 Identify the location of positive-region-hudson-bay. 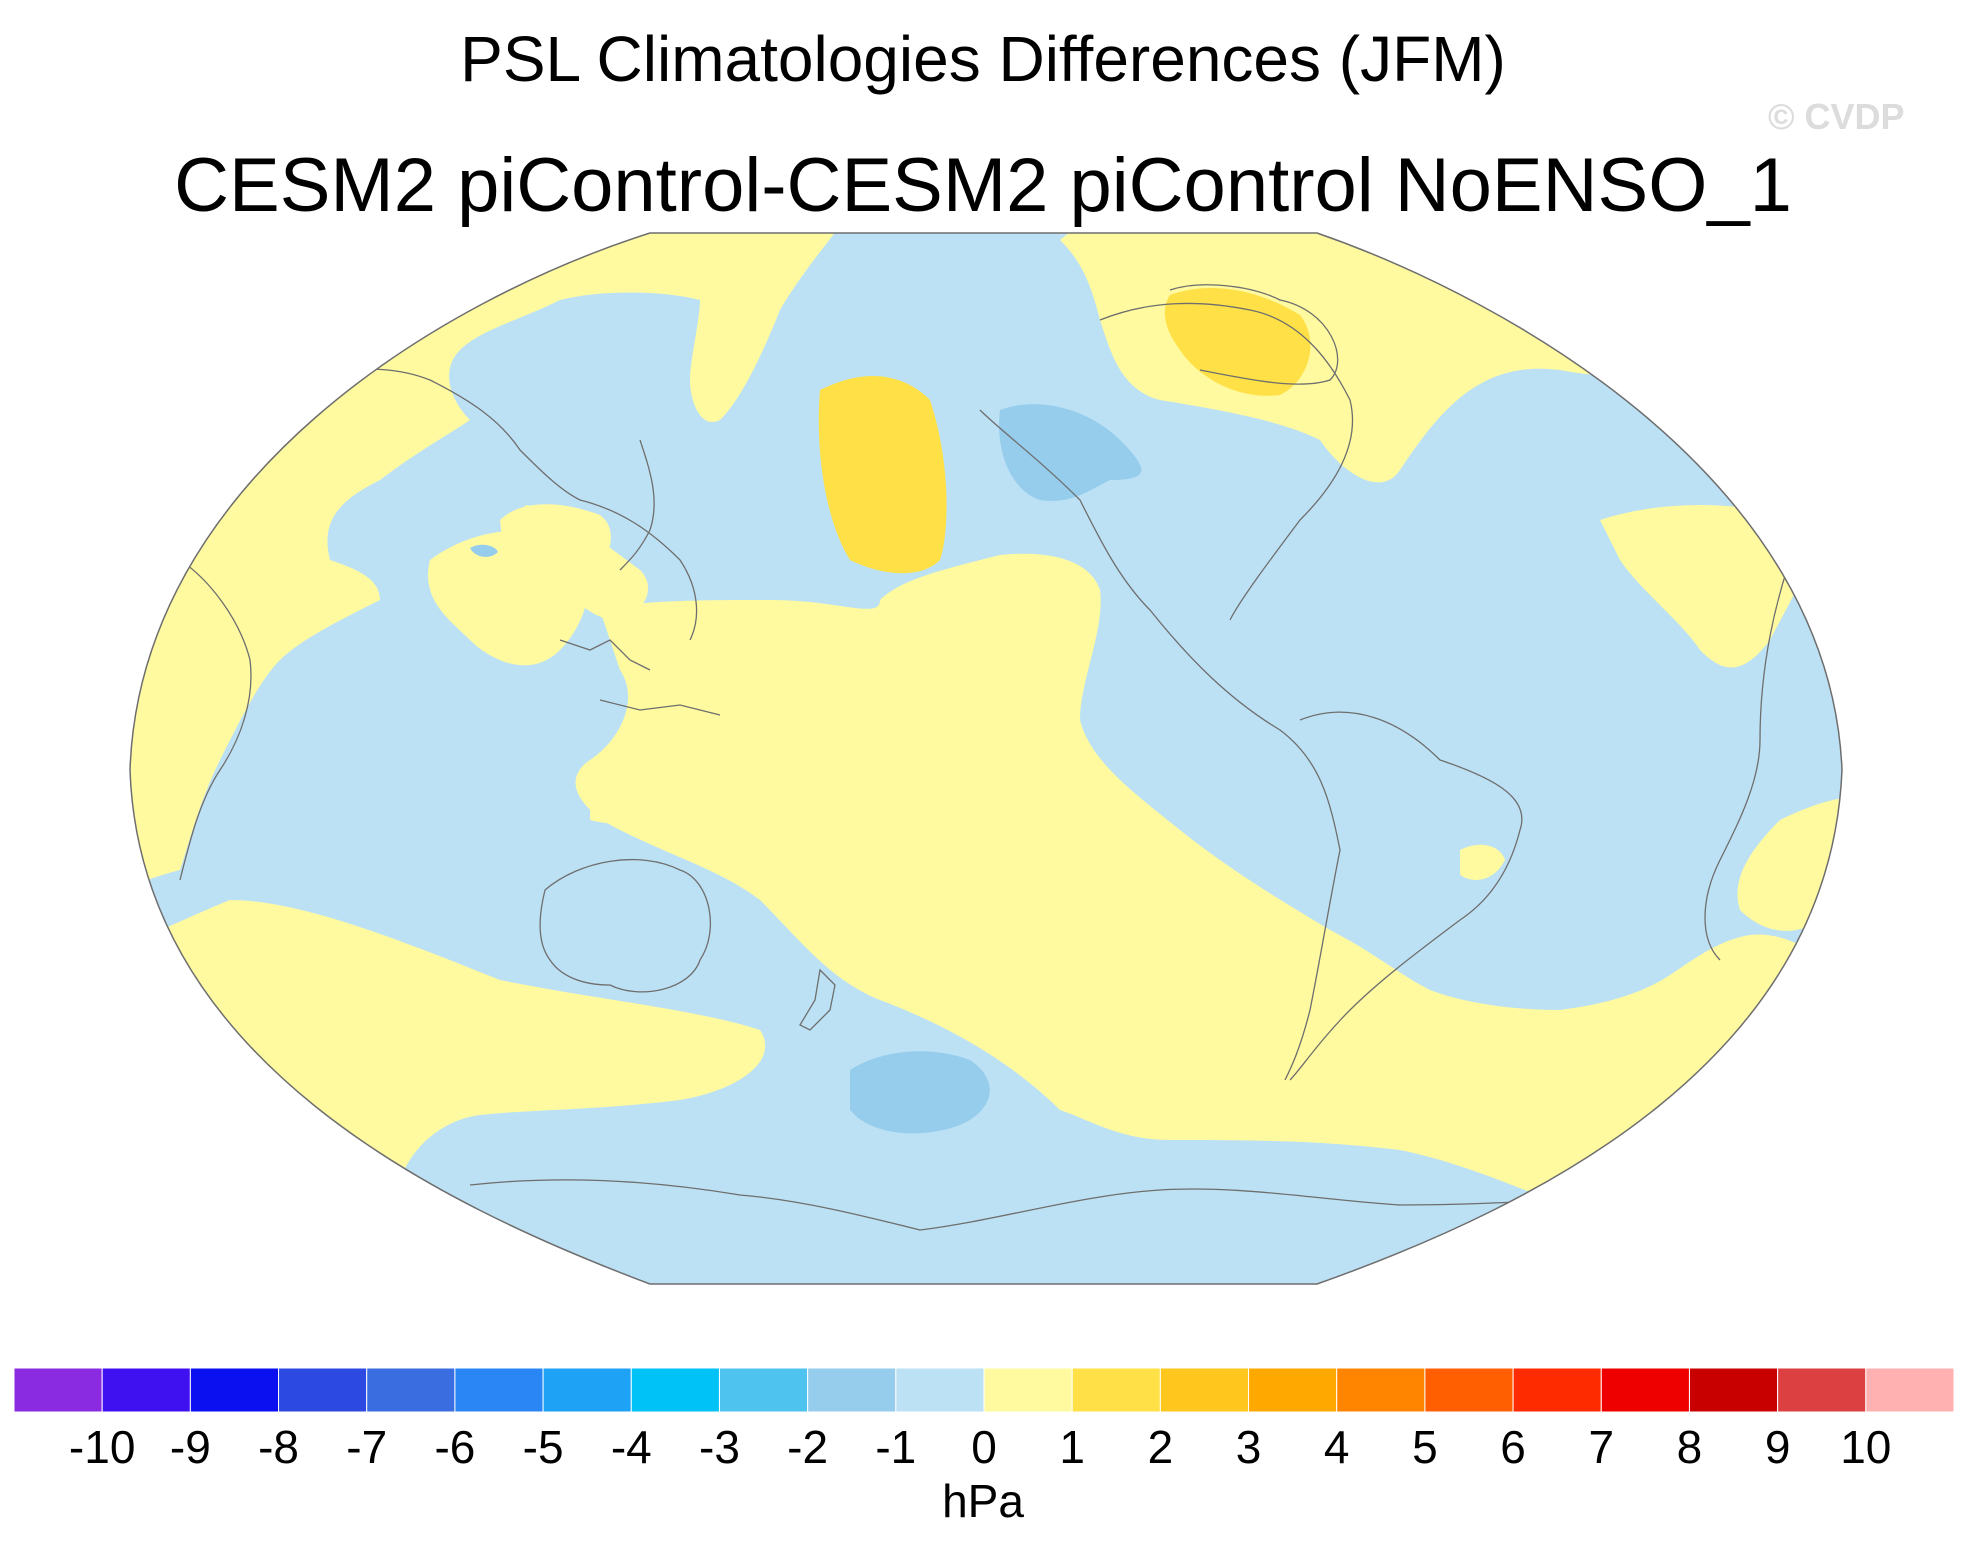
(1237, 341).